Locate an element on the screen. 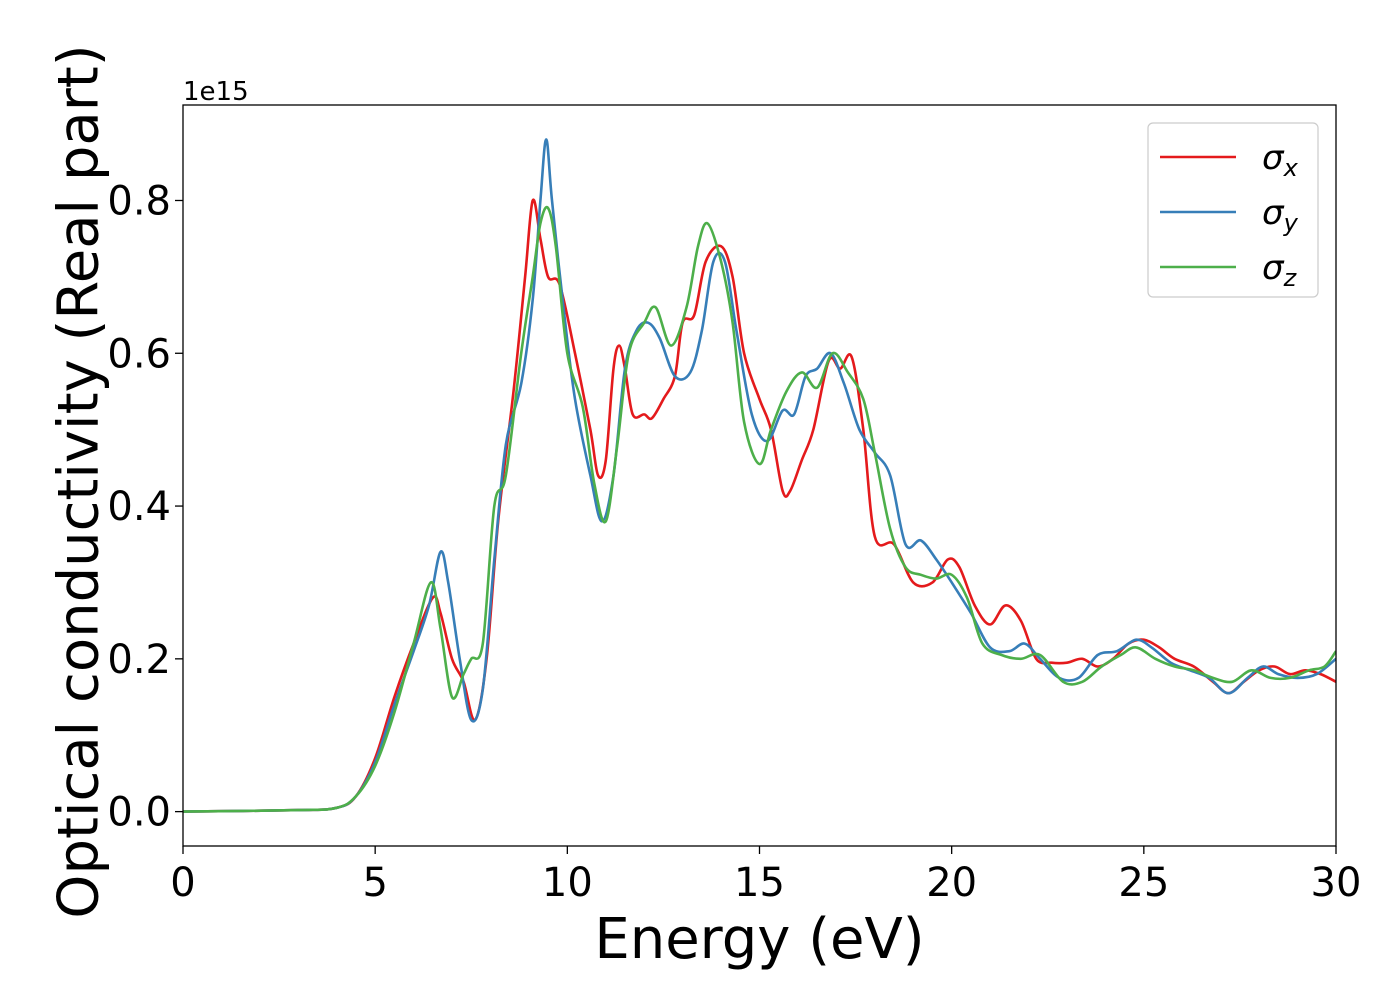 This screenshot has height=1000, width=1400. x-tick-label: 10 is located at coordinates (567, 883).